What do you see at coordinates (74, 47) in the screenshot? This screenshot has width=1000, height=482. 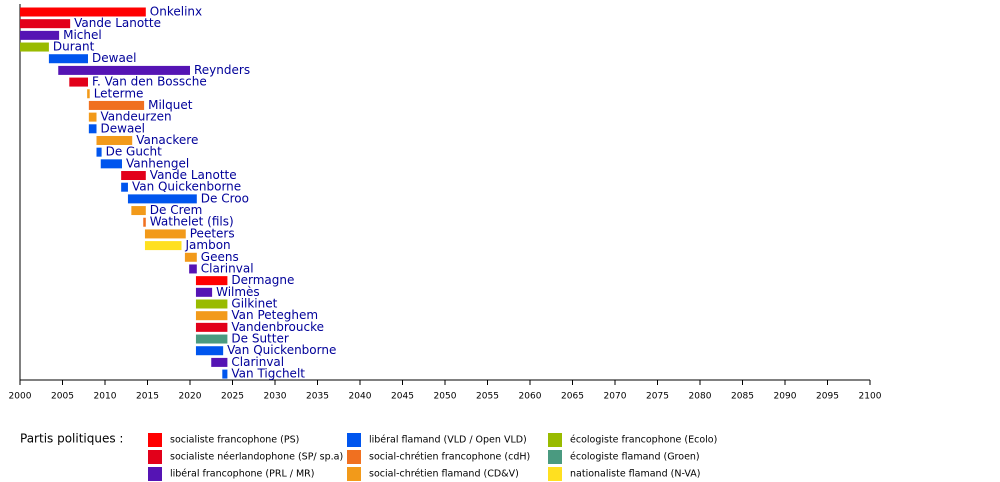 I see `bar-label: Durant` at bounding box center [74, 47].